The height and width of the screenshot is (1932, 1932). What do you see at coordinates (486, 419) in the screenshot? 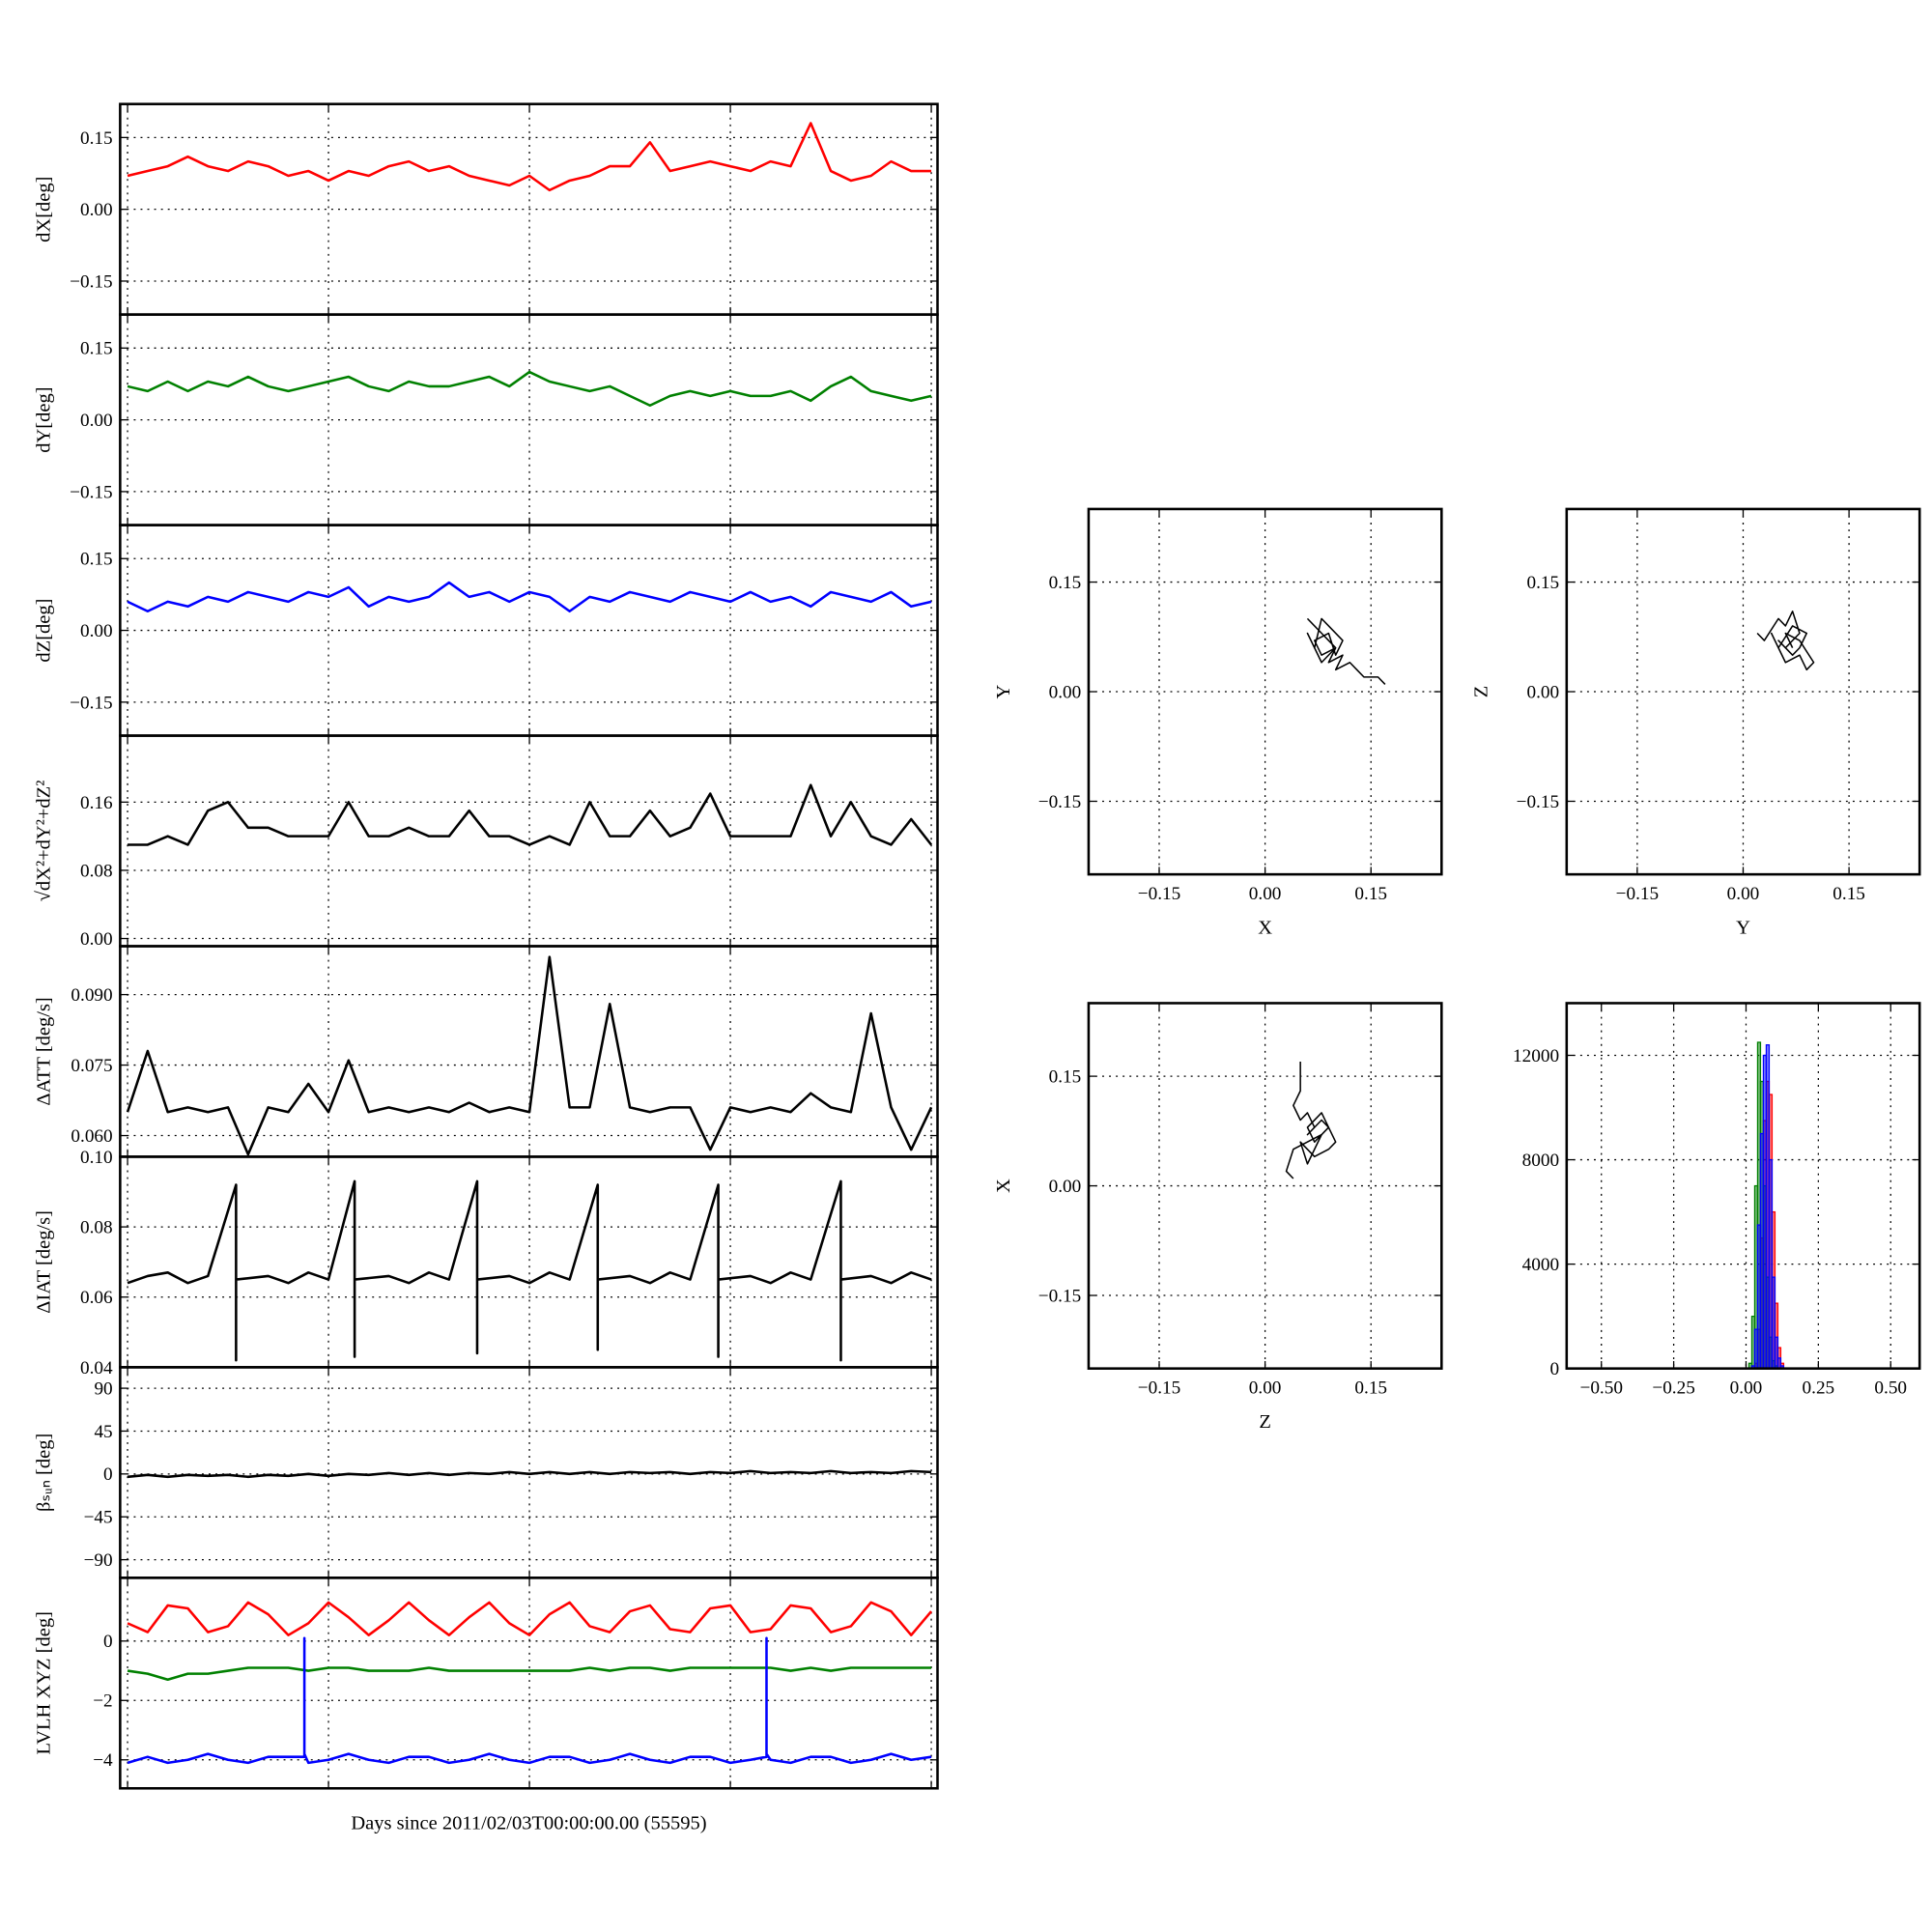
I see `panel: −0.15 0.00 0.15 dY[deg]` at bounding box center [486, 419].